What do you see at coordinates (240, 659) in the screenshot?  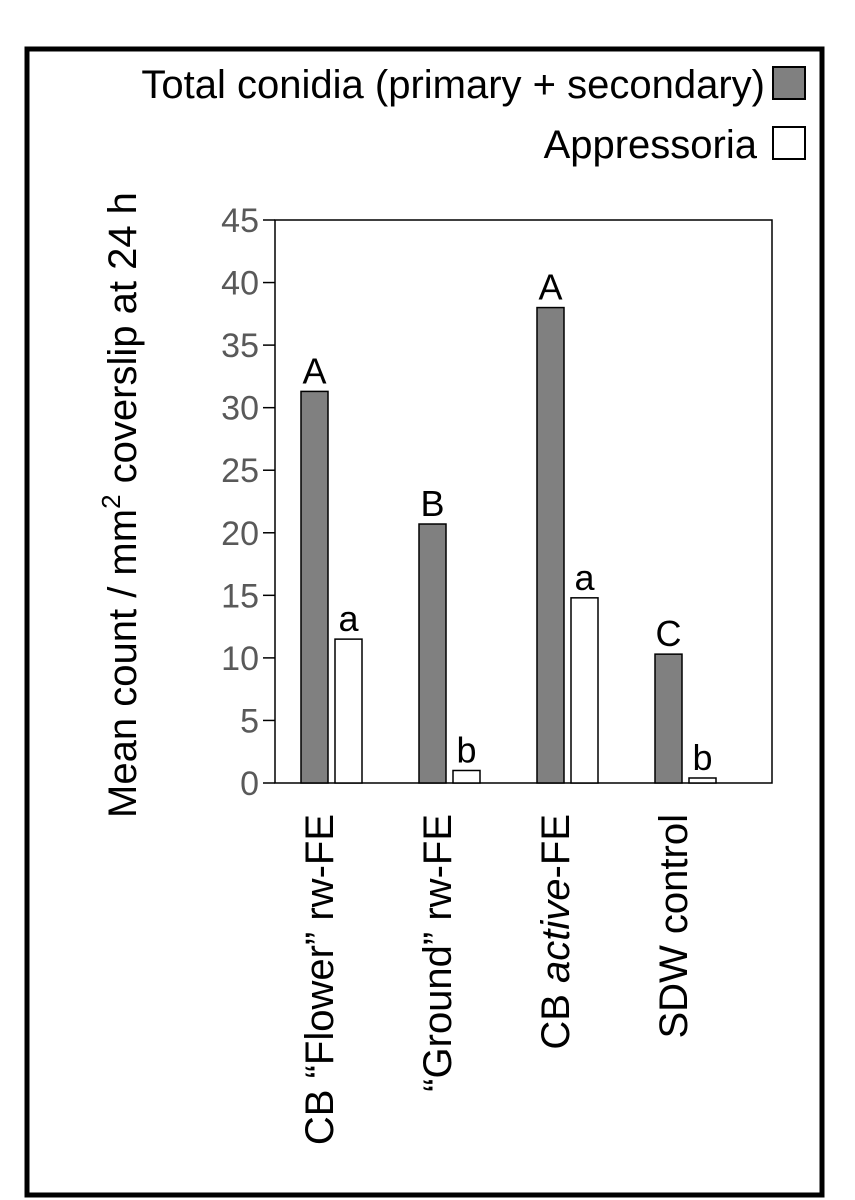 I see `y-tick-label: 10` at bounding box center [240, 659].